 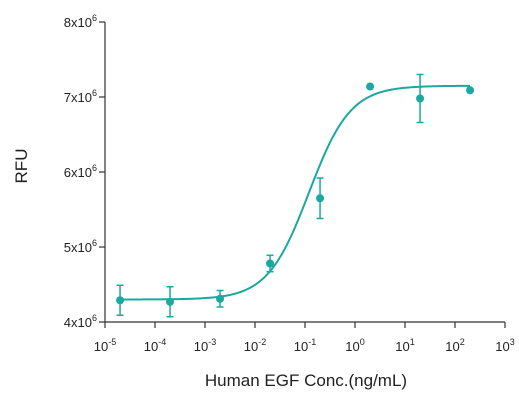 I want to click on y-tick-label: 5x10⁶, so click(x=80, y=246).